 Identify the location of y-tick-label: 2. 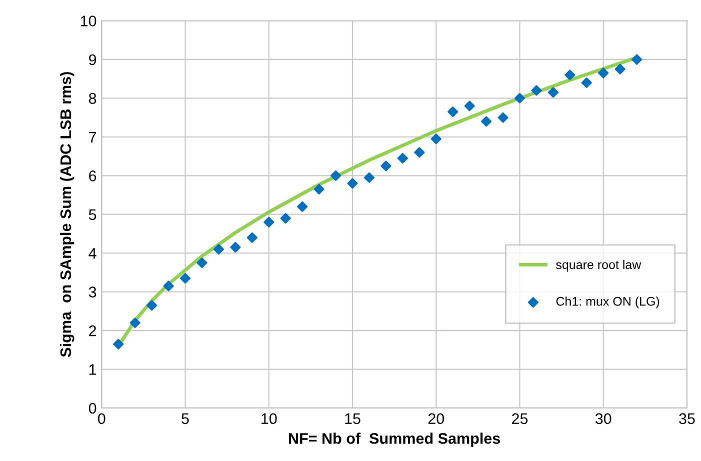
(92, 330).